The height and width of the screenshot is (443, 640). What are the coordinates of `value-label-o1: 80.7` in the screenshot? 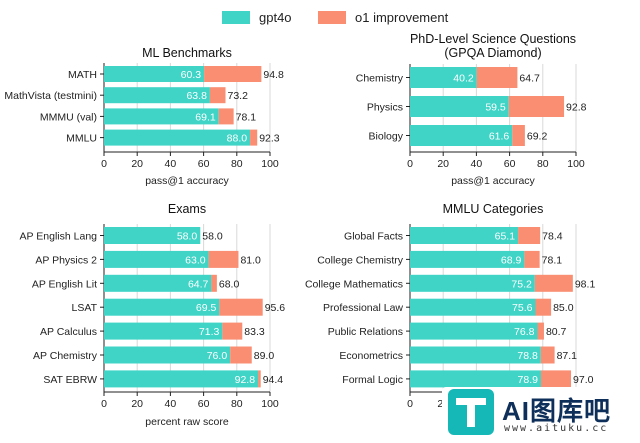 It's located at (556, 332).